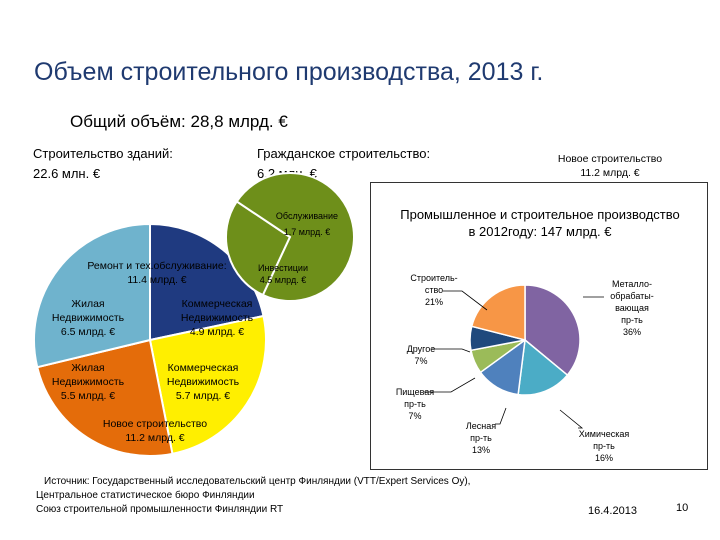 This screenshot has width=720, height=540. Describe the element at coordinates (610, 159) in the screenshot. I see `new-construction-header-title: Новое строительство` at that location.